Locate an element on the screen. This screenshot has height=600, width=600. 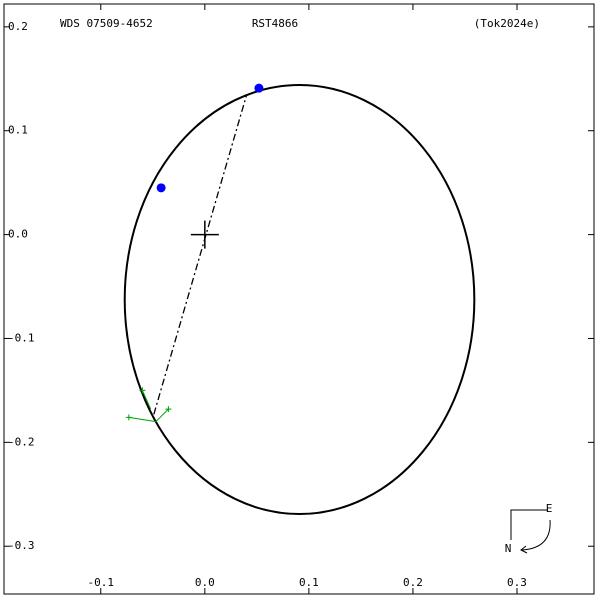
title-center: RST4866 is located at coordinates (275, 23).